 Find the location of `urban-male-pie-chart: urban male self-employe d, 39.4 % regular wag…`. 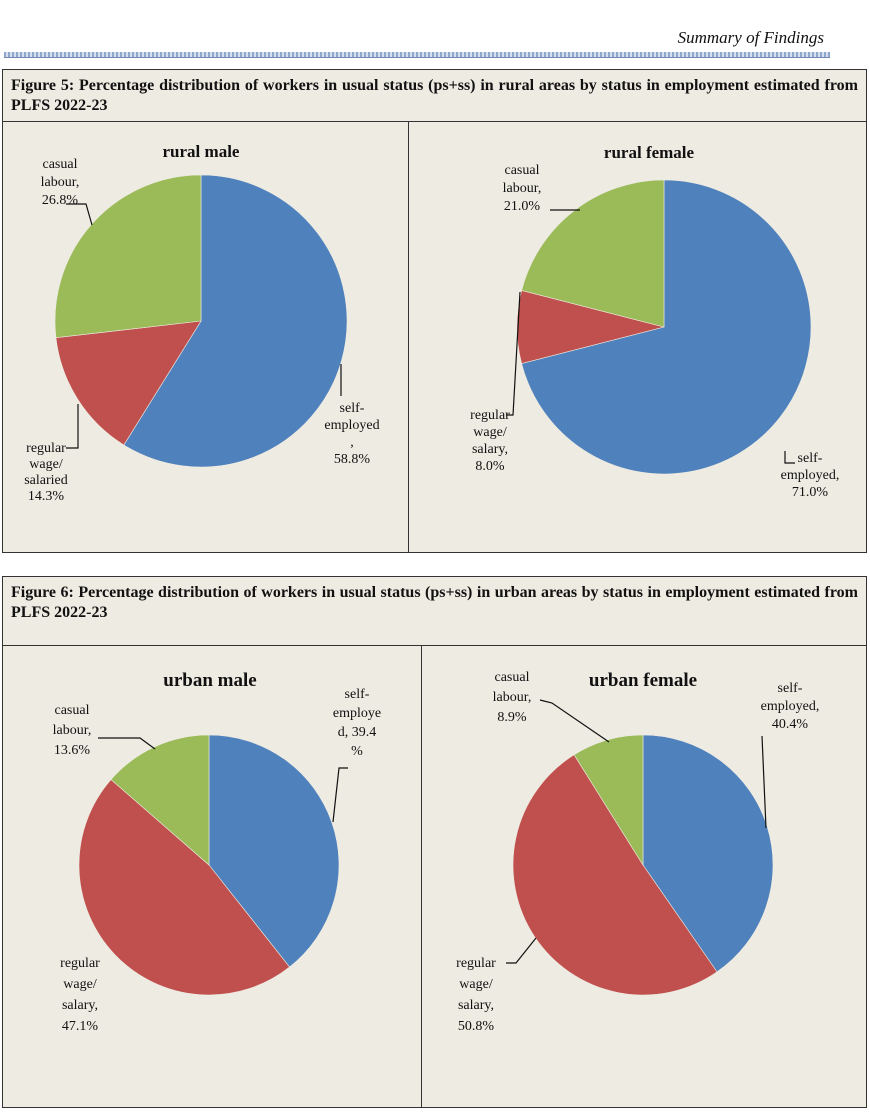

urban-male-pie-chart: urban male self-employe d, 39.4 % regular wag… is located at coordinates (217, 852).